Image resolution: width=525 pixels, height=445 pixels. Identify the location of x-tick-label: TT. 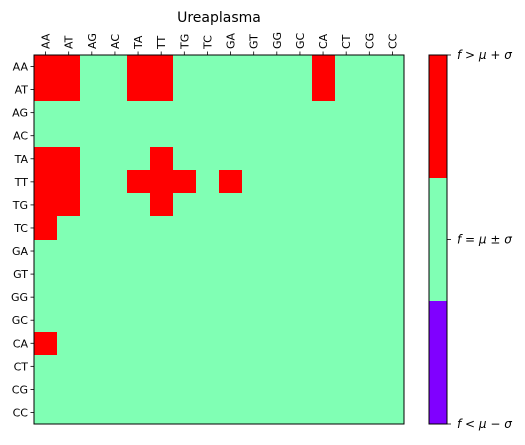
(161, 42).